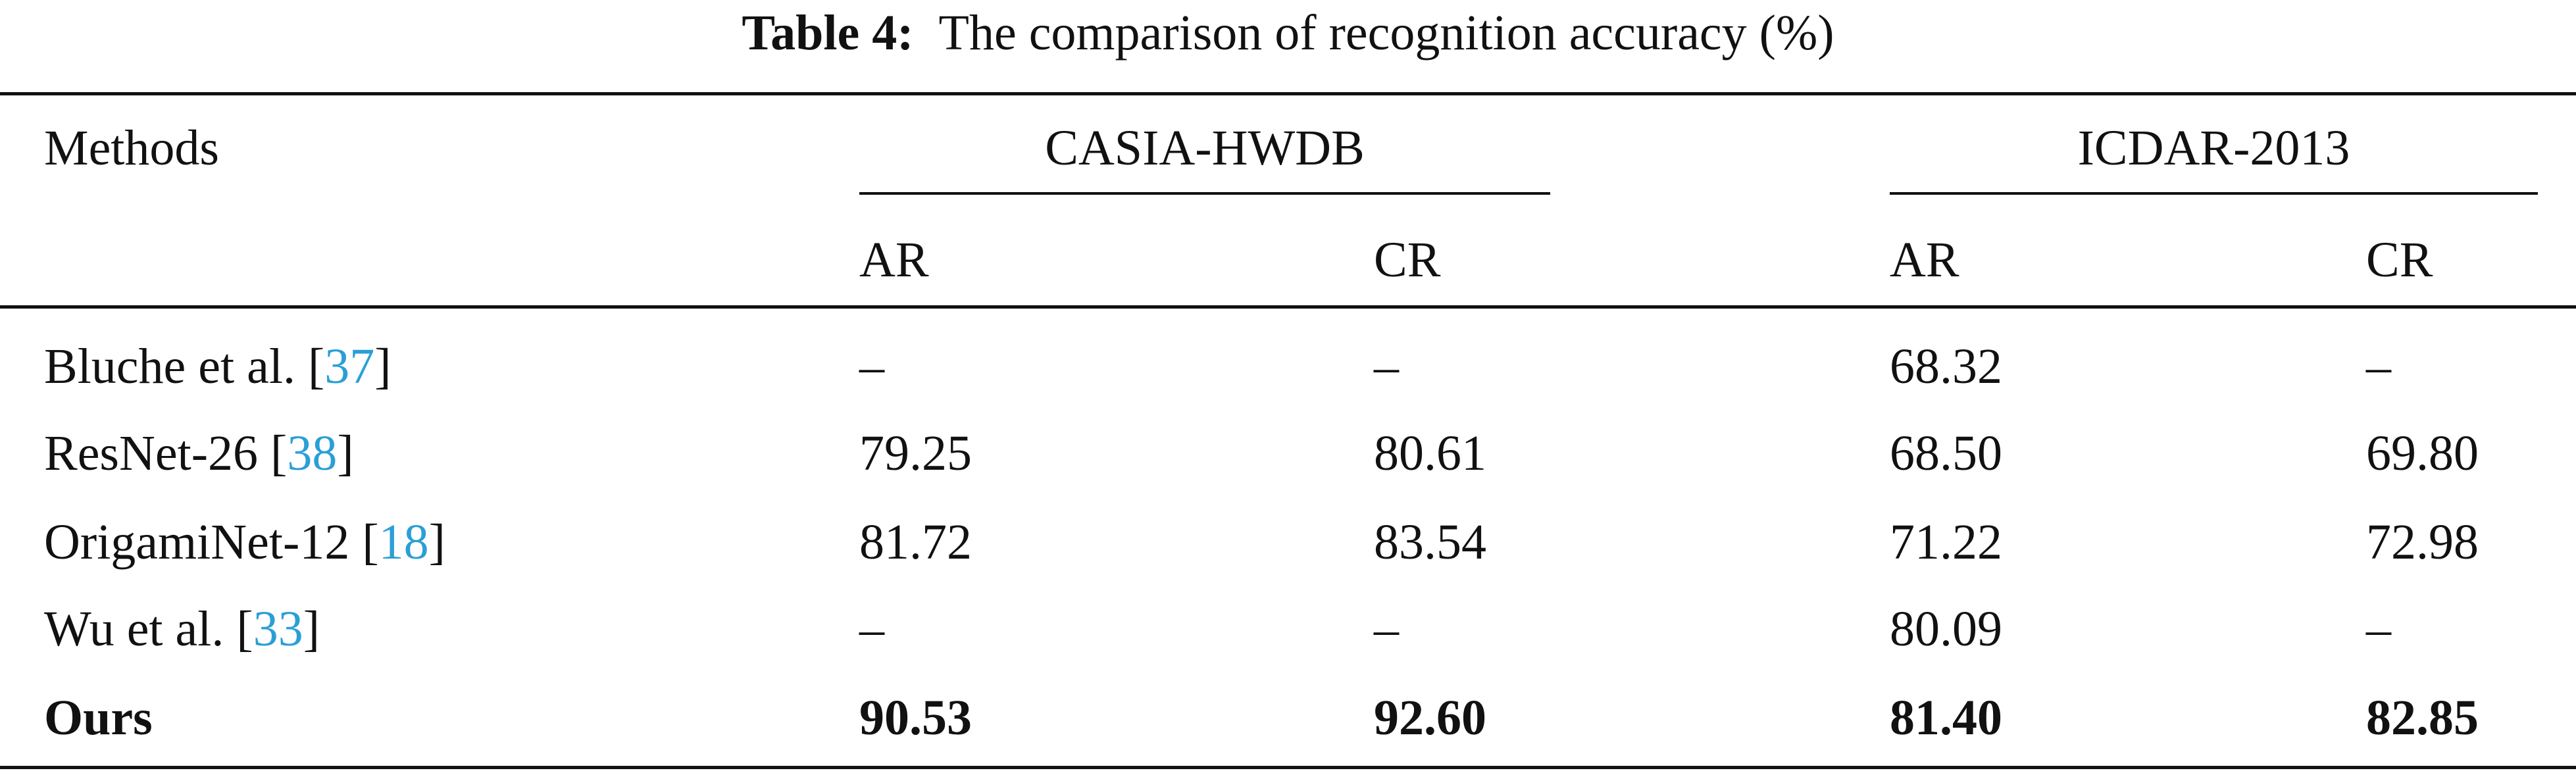 Image resolution: width=2576 pixels, height=779 pixels. Describe the element at coordinates (166, 453) in the screenshot. I see `method-text: ResNet-26 [` at that location.